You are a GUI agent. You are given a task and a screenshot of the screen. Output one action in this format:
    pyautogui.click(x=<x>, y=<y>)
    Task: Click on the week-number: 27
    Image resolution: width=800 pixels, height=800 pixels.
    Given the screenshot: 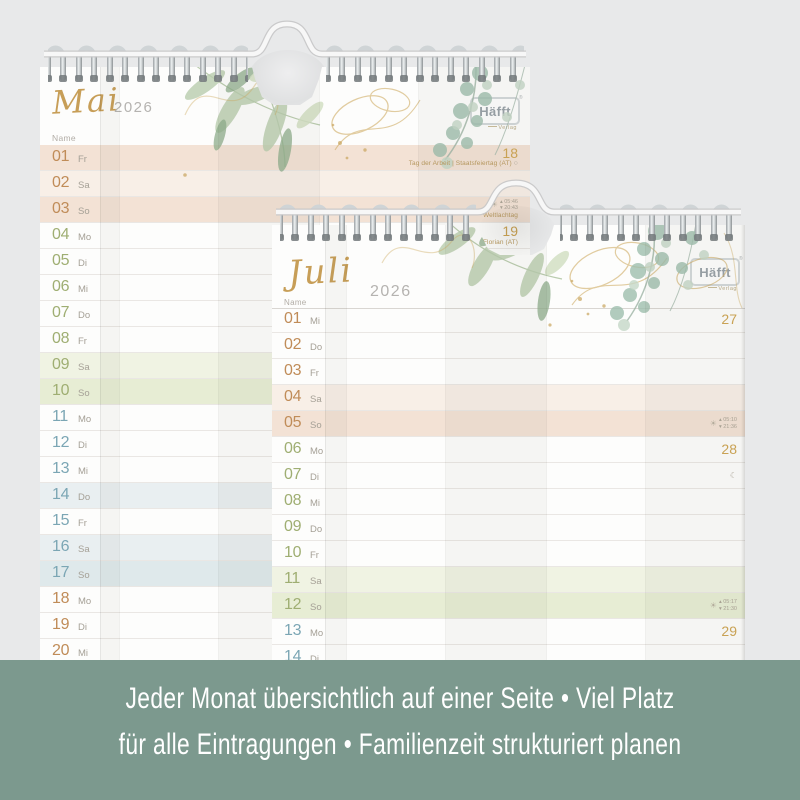 What is the action you would take?
    pyautogui.click(x=729, y=319)
    